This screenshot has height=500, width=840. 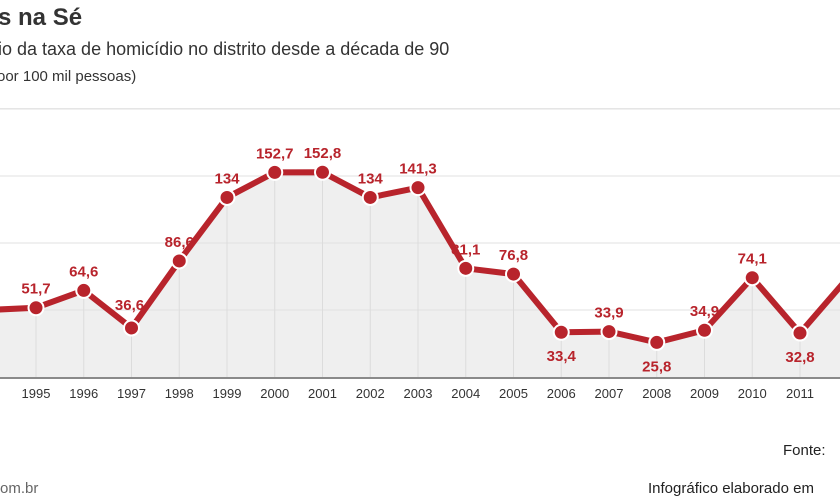 I want to click on x-tick-label: 2005, so click(x=513, y=393).